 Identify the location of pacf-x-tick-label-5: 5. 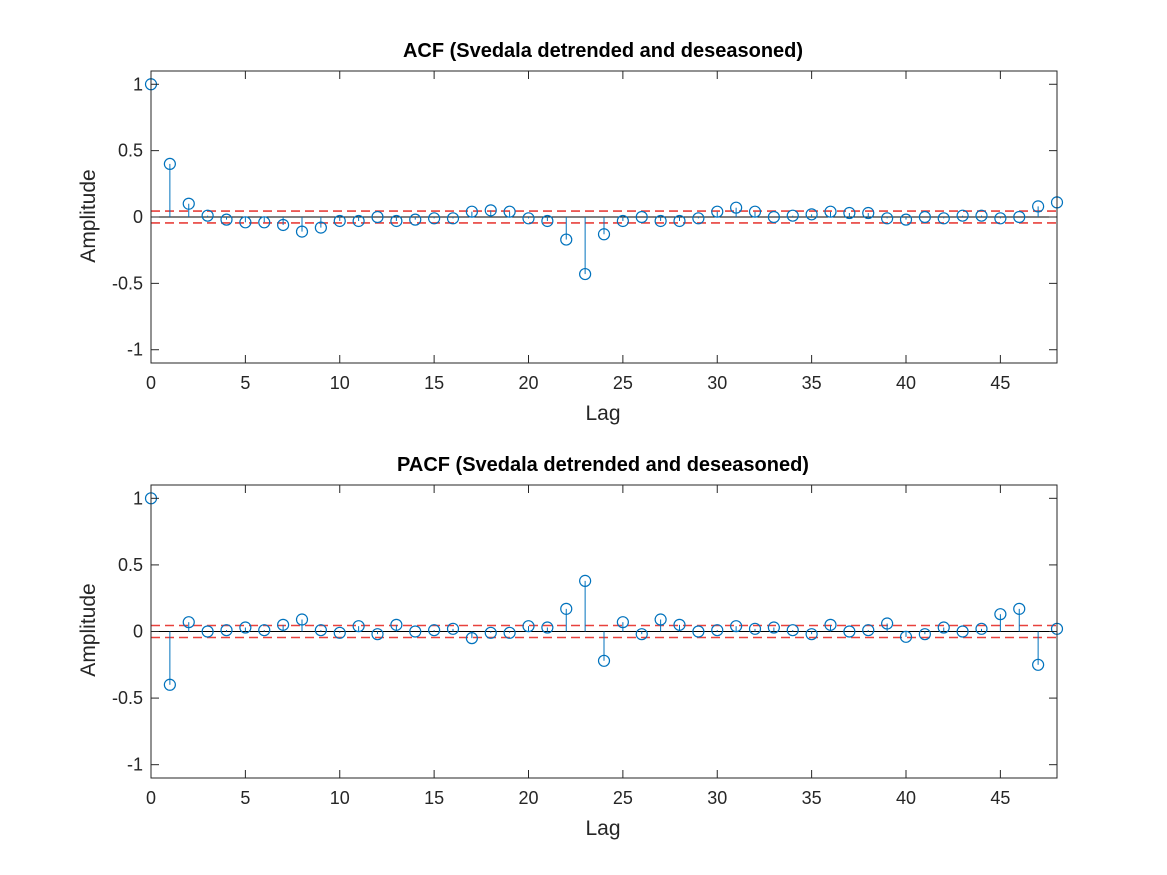
(245, 798).